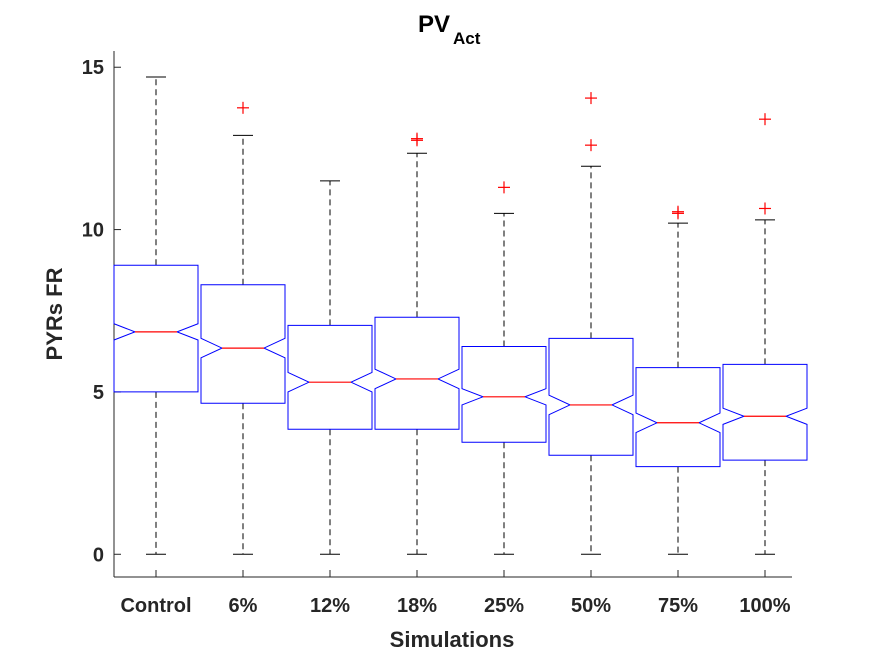 The width and height of the screenshot is (875, 656). What do you see at coordinates (467, 38) in the screenshot?
I see `chart-title-subscript: Act` at bounding box center [467, 38].